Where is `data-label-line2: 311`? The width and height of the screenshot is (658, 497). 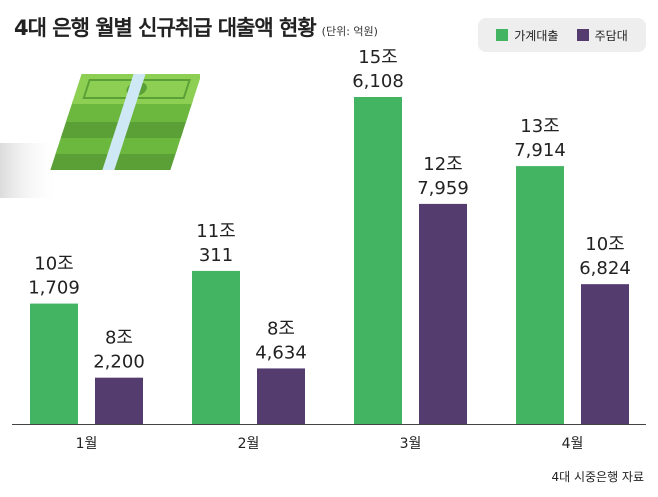
data-label-line2: 311 is located at coordinates (216, 255).